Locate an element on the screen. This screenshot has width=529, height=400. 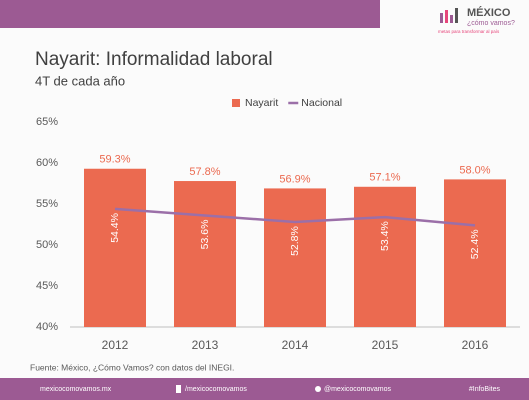
line-value-label: 52.4% is located at coordinates (475, 244).